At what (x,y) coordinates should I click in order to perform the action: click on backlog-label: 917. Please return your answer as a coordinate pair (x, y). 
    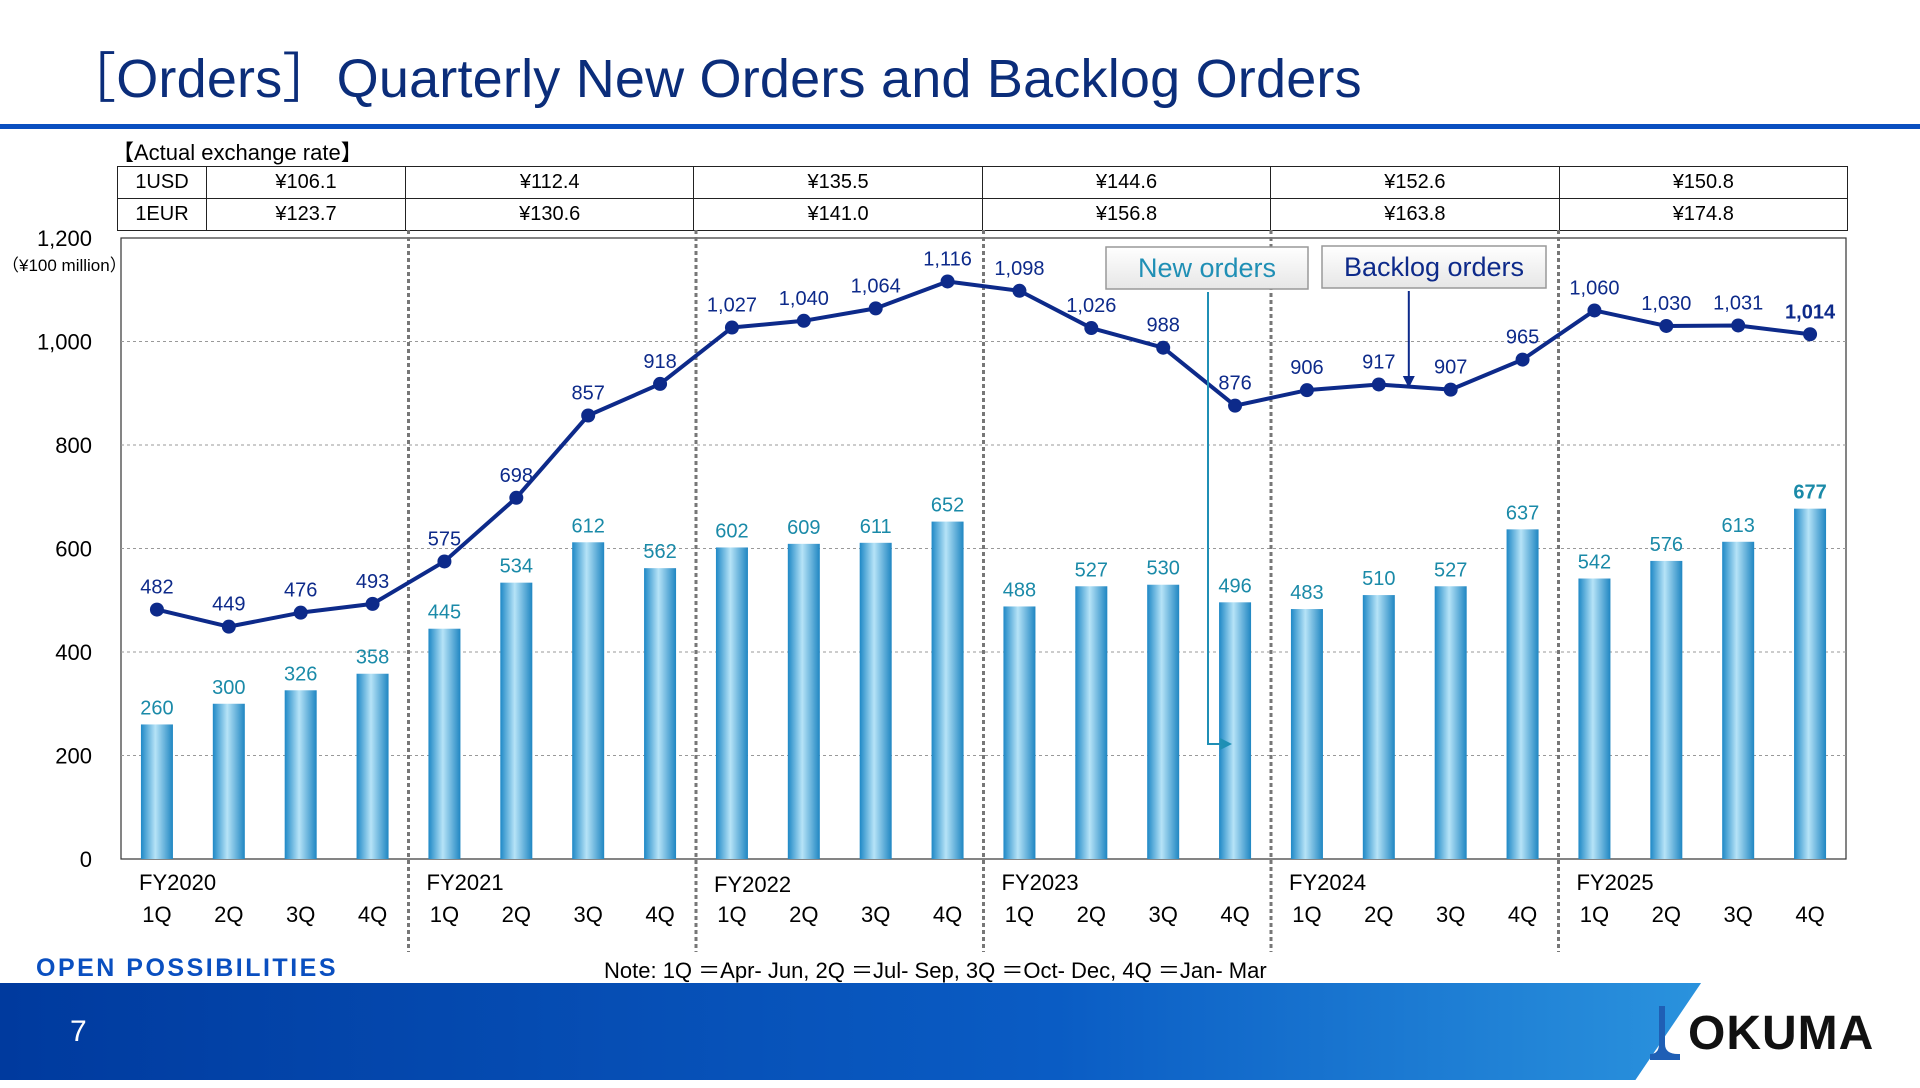
    Looking at the image, I should click on (1378, 362).